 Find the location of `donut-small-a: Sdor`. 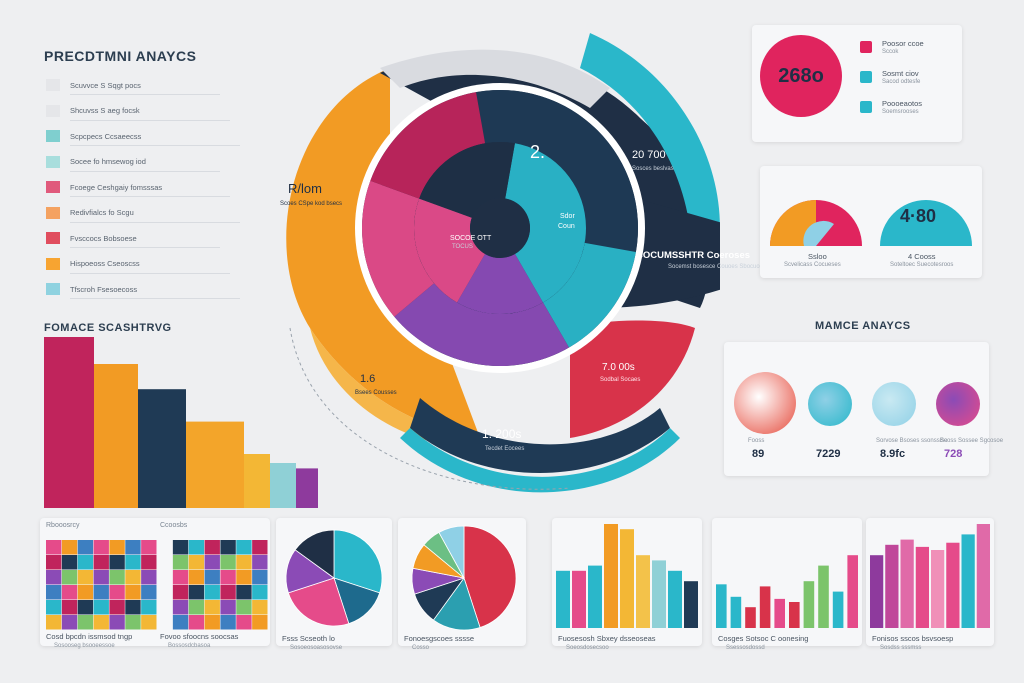

donut-small-a: Sdor is located at coordinates (567, 216).